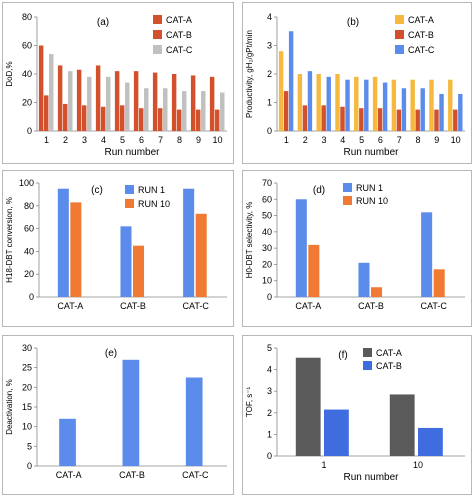 The width and height of the screenshot is (474, 496). What do you see at coordinates (421, 20) in the screenshot?
I see `chart-b-legend-label: CAT-A` at bounding box center [421, 20].